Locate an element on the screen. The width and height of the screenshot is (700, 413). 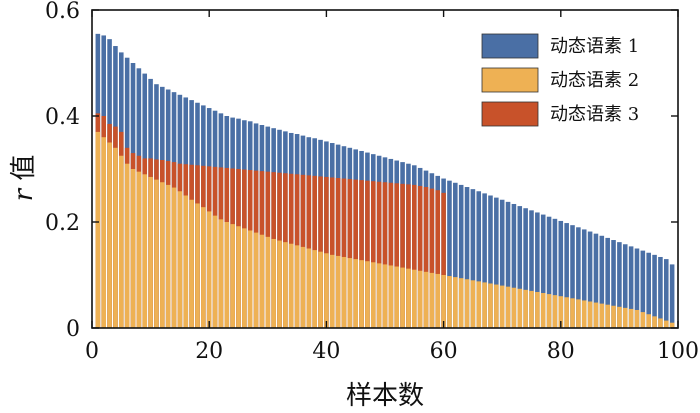
y-axis-title: r 值 is located at coordinates (24, 178).